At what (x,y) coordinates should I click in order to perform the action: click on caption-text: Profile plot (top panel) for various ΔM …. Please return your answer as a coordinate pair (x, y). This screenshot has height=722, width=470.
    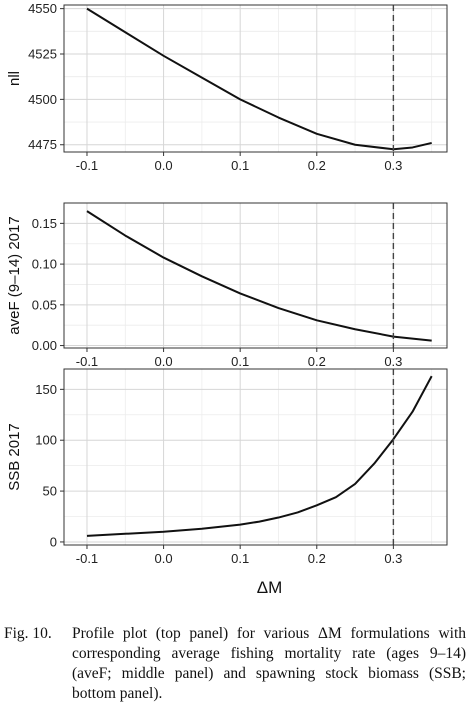
    Looking at the image, I should click on (269, 663).